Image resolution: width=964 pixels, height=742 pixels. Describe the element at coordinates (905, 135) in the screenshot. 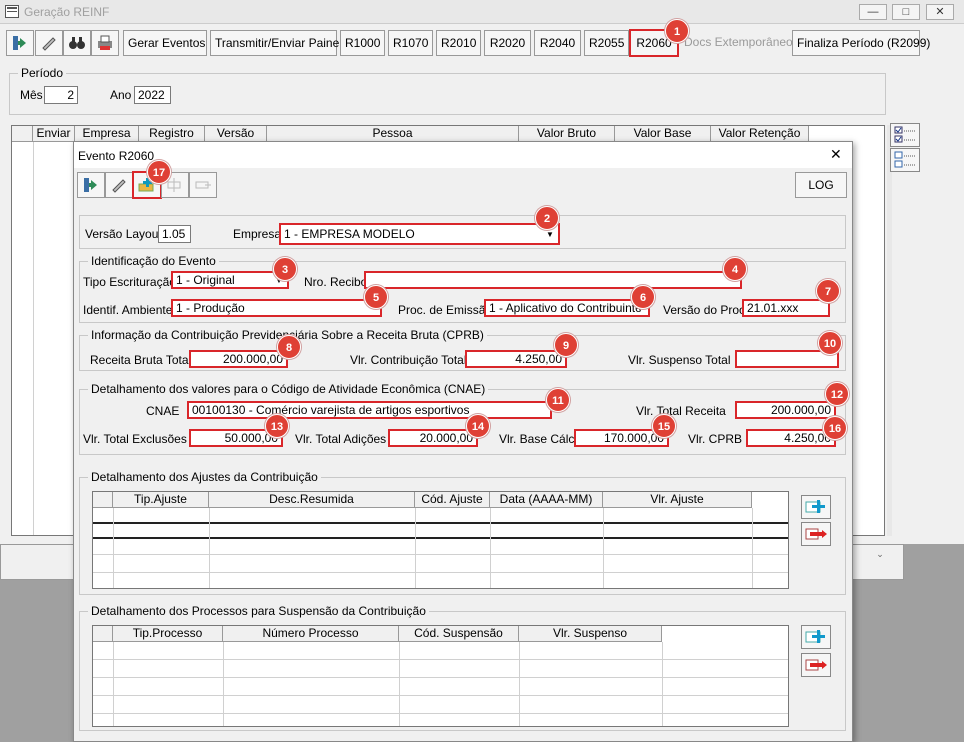

I see `select-all-icon` at that location.